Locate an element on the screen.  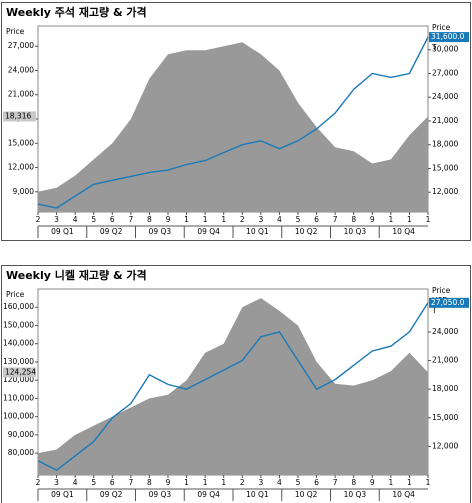
quarter-label: 10 Q4 is located at coordinates (403, 231).